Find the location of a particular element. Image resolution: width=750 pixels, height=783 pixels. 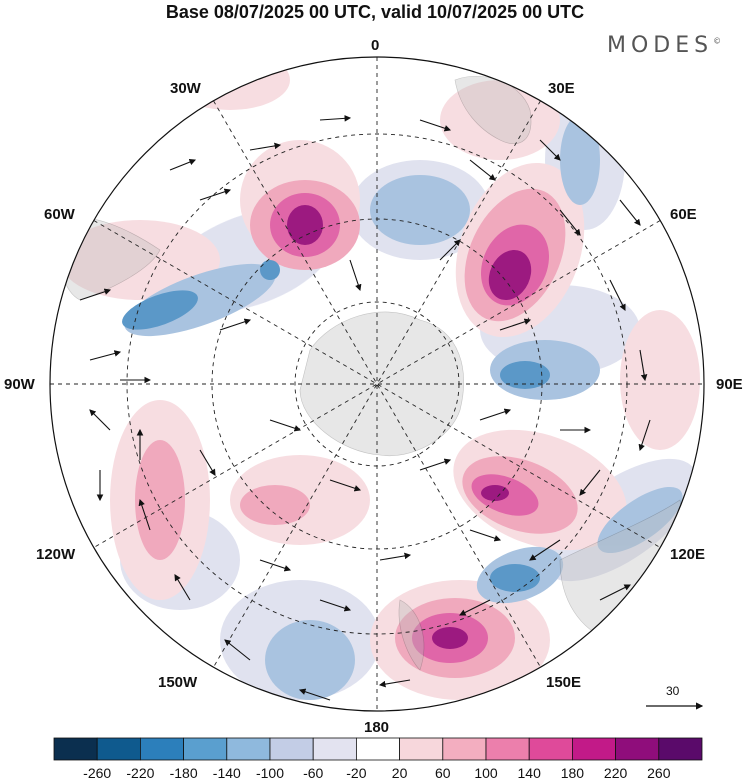

lon-label-60e: 60E is located at coordinates (683, 214).